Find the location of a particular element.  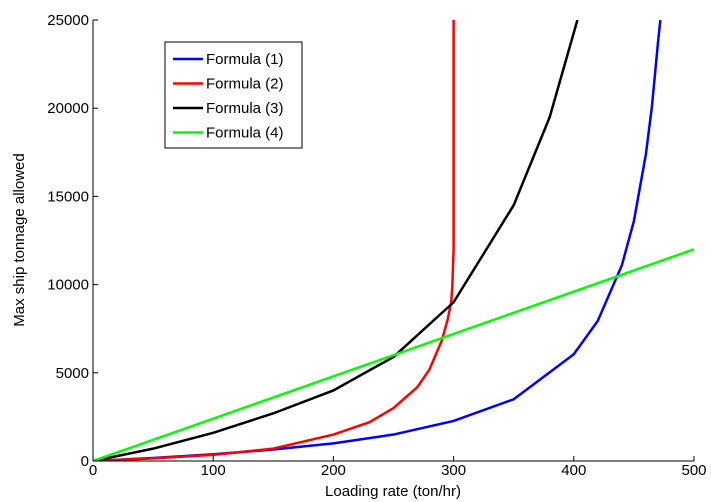

y-tick-label: 15000 is located at coordinates (68, 196).